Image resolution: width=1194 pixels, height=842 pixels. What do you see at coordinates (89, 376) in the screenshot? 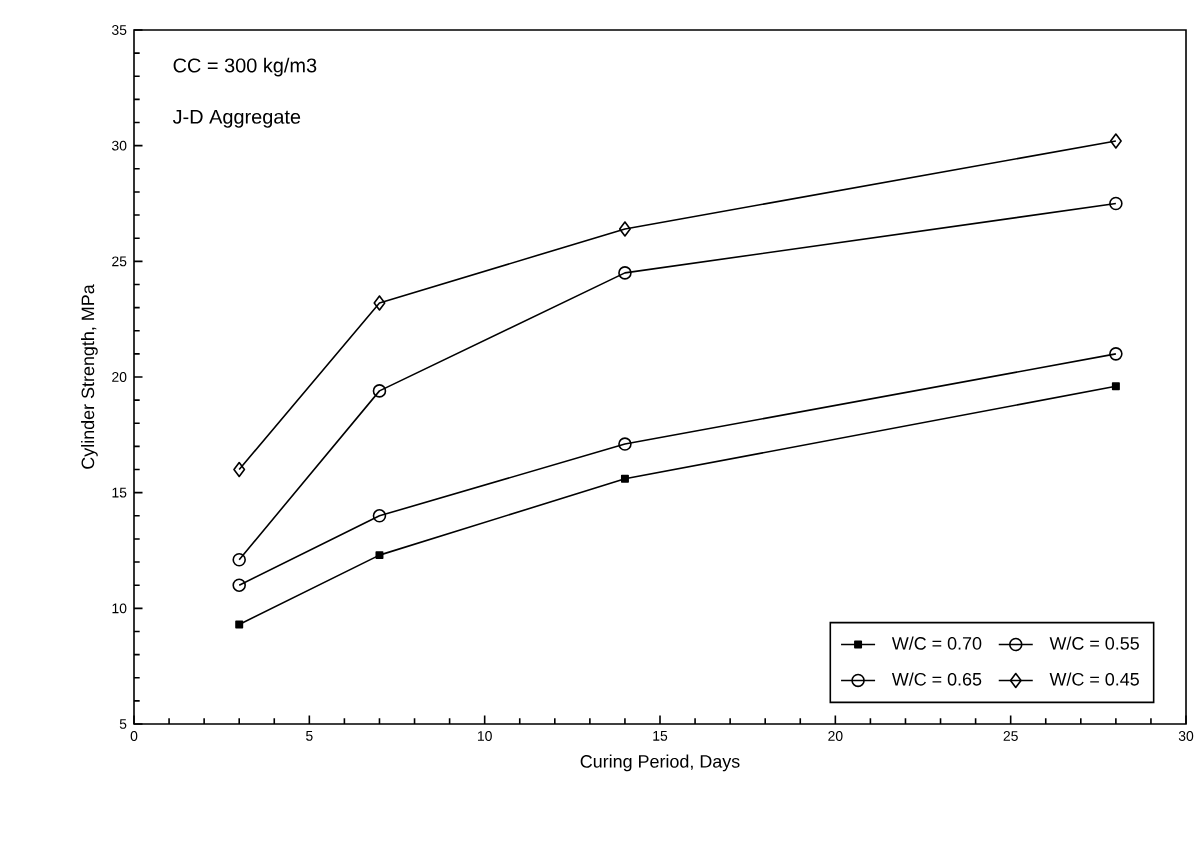
I see `y-axis-title: Cylinder Strength, MPa` at bounding box center [89, 376].